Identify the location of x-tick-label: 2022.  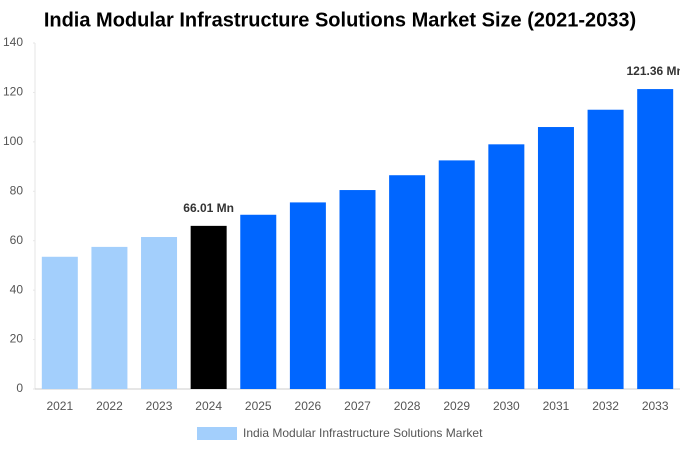
(109, 406).